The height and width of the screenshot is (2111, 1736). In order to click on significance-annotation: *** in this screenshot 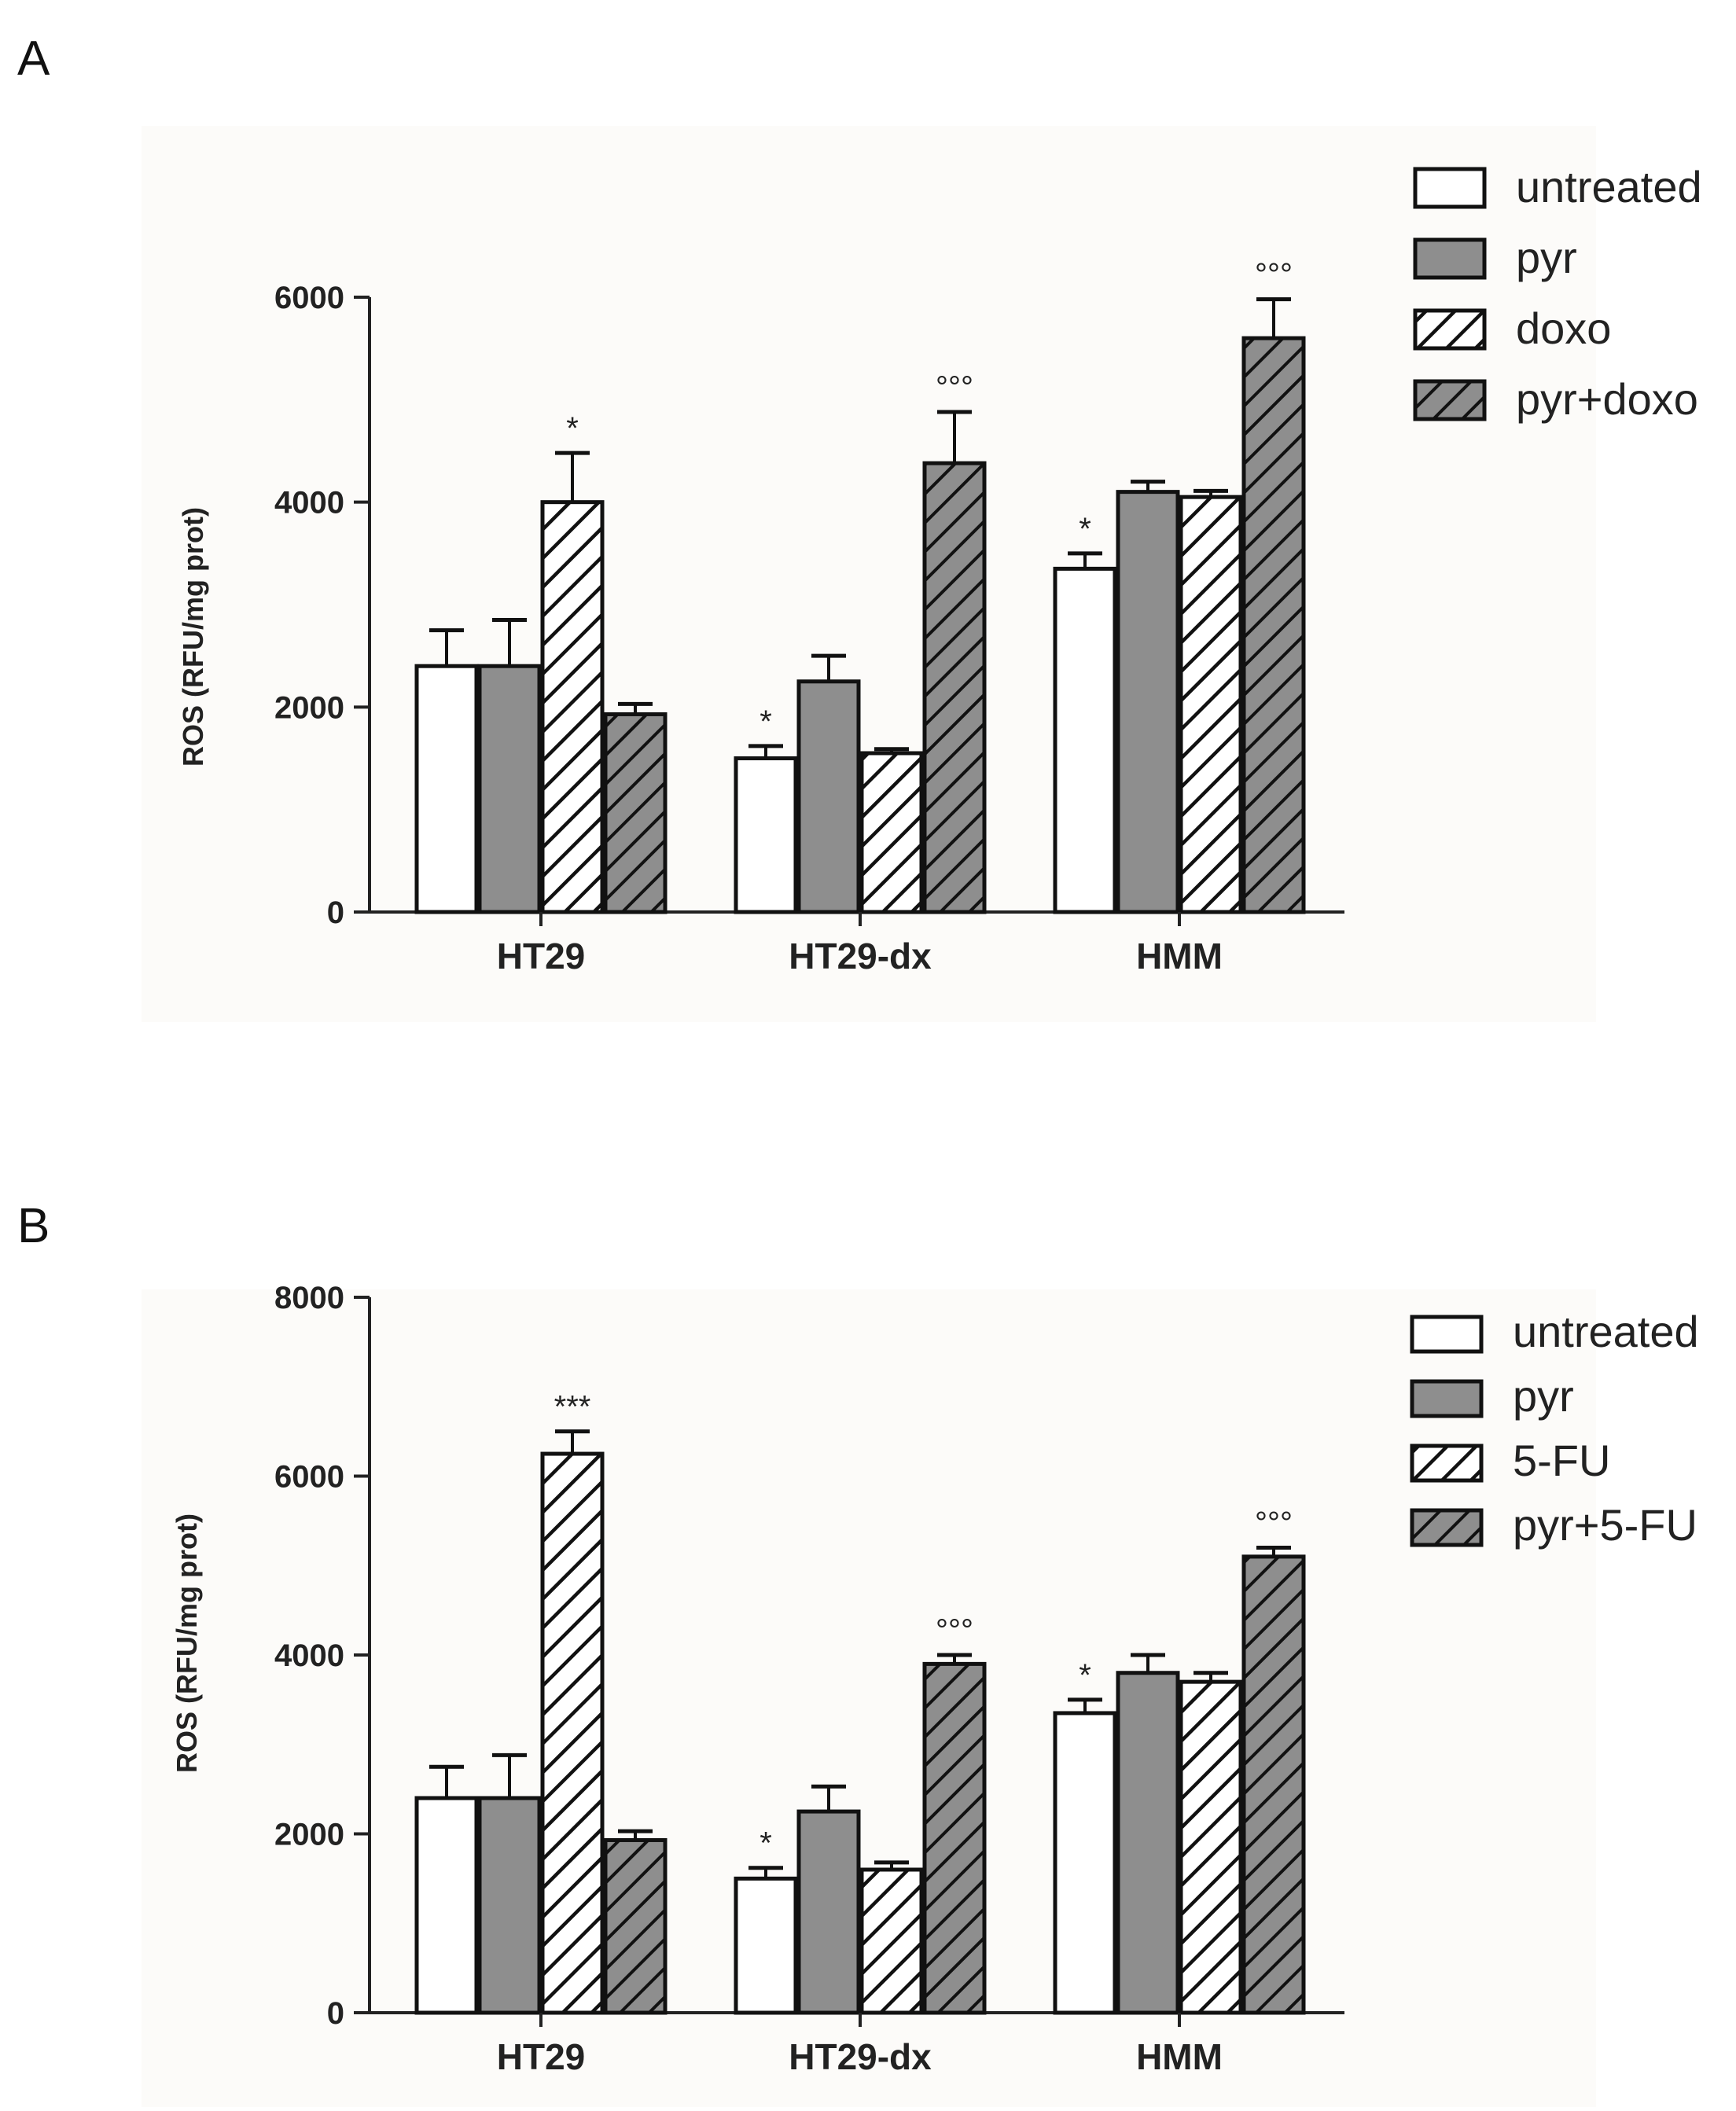, I will do `click(573, 1407)`.